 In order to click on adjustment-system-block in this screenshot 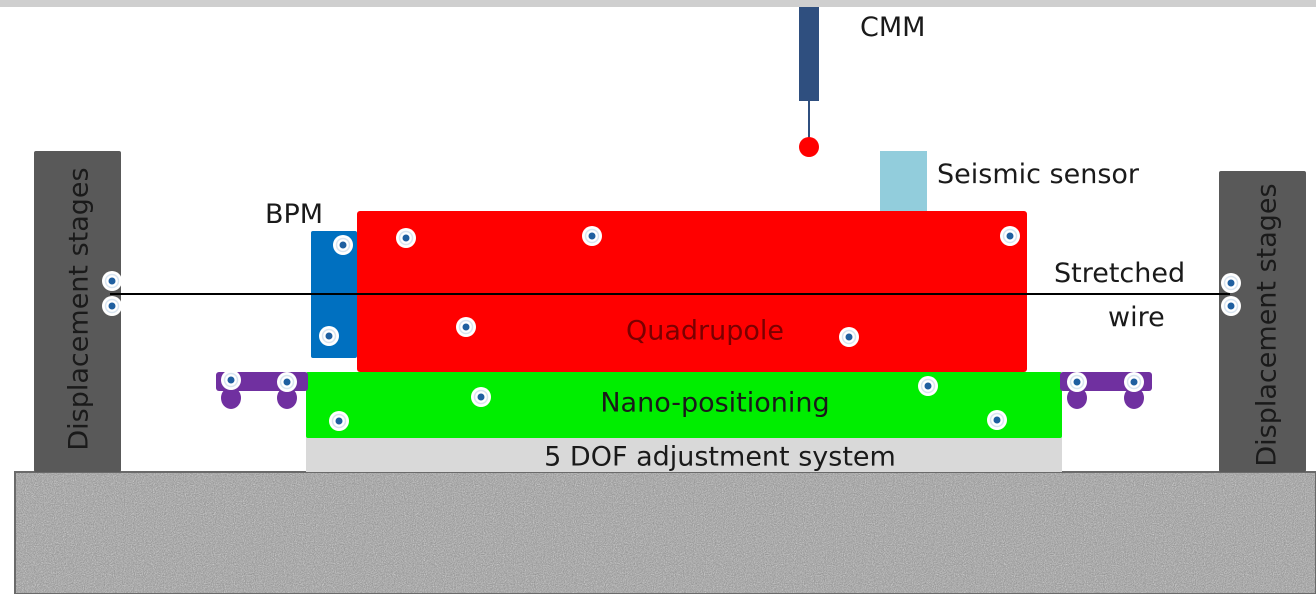, I will do `click(684, 454)`.